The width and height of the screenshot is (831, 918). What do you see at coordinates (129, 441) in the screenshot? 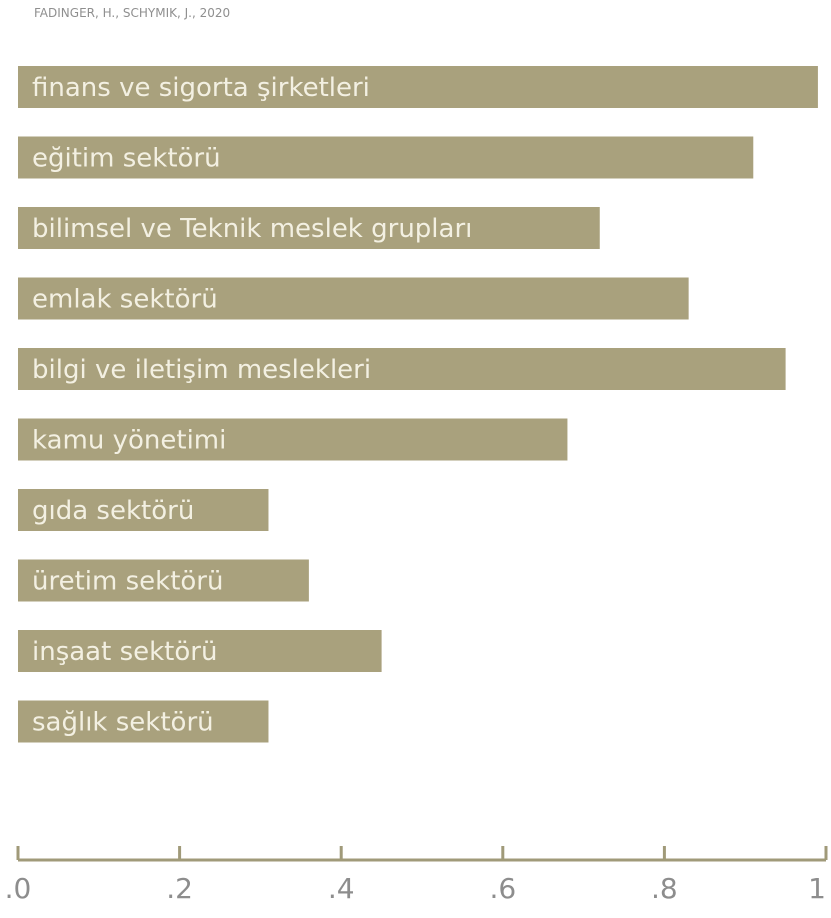
I see `bar-label-6: kamu yönetimi` at bounding box center [129, 441].